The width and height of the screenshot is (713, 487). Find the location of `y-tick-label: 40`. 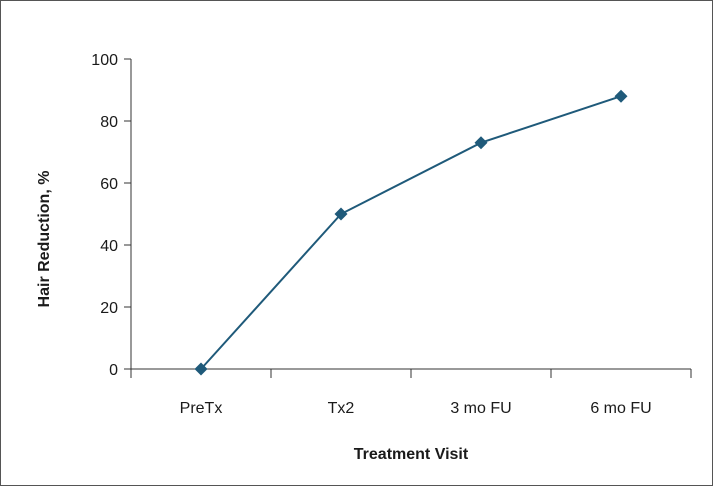

y-tick-label: 40 is located at coordinates (109, 246).